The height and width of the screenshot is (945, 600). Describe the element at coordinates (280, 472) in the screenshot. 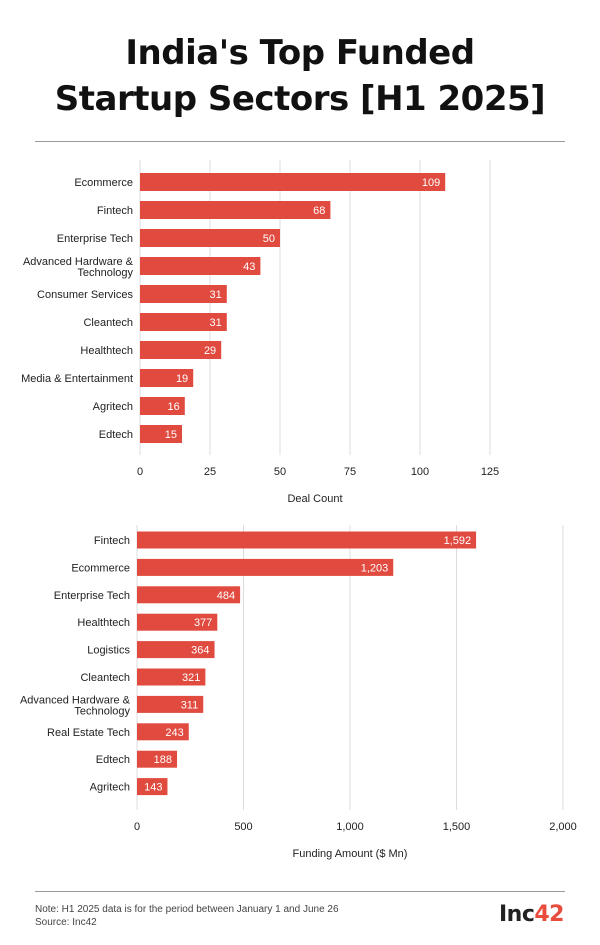

I see `tick-label: 50` at that location.